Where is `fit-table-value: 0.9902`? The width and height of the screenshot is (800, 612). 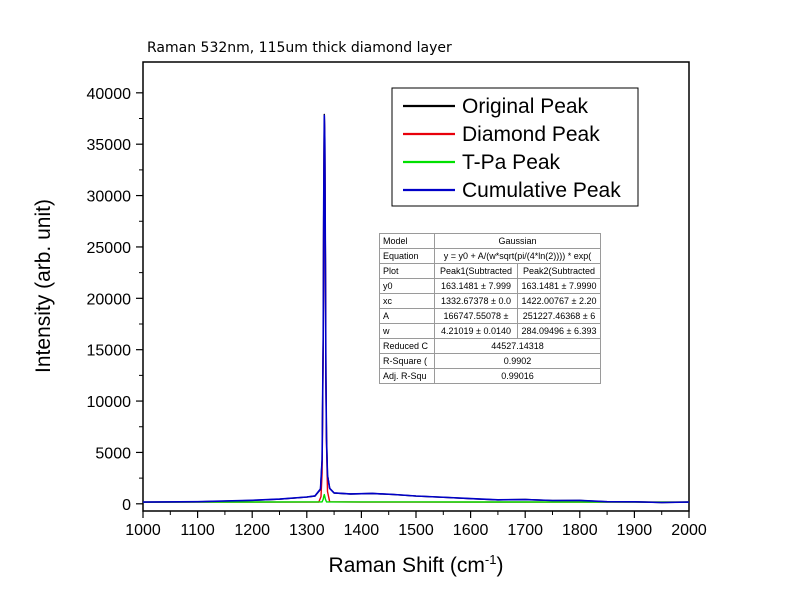 fit-table-value: 0.9902 is located at coordinates (517, 361).